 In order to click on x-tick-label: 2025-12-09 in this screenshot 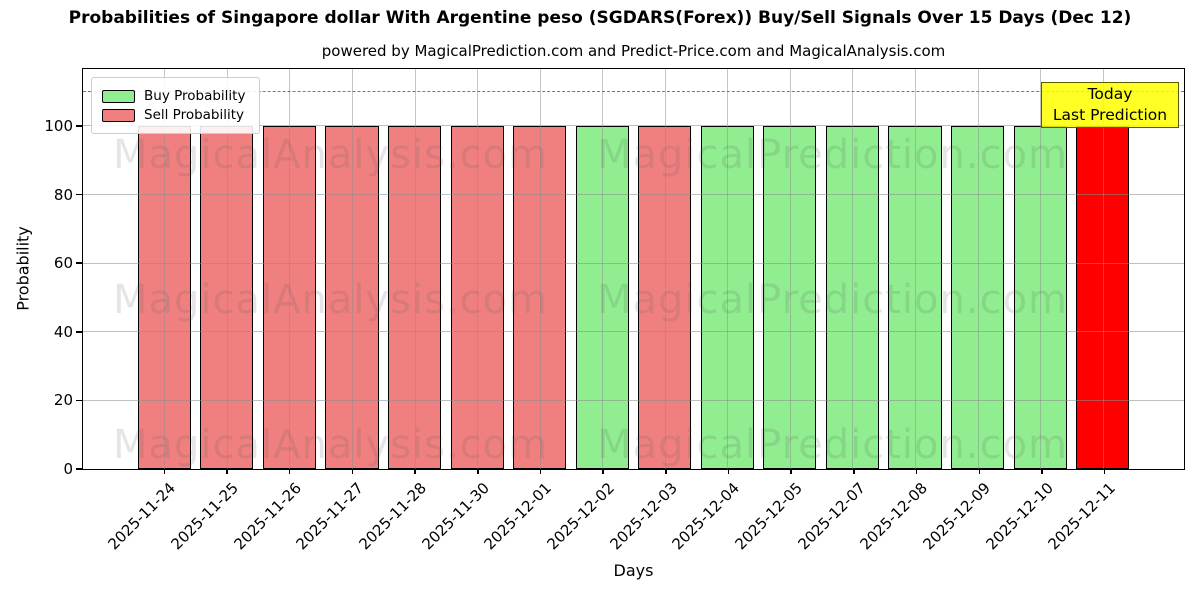, I will do `click(957, 516)`.